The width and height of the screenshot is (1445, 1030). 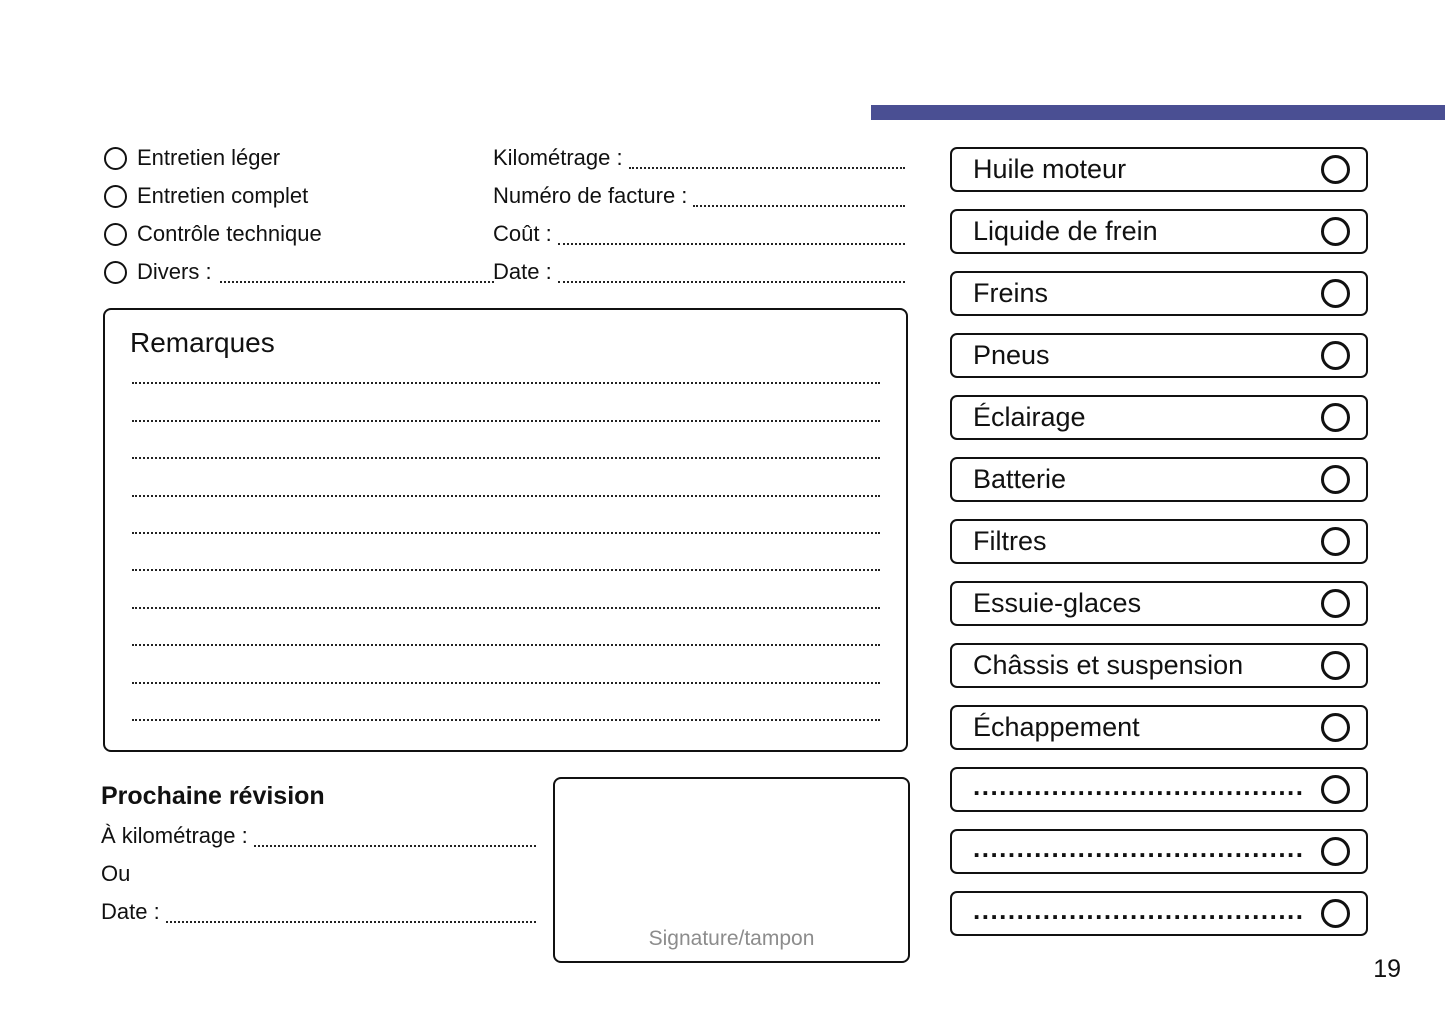 I want to click on checklist-item-liquide-de-frein: Liquide de frein, so click(x=1159, y=231).